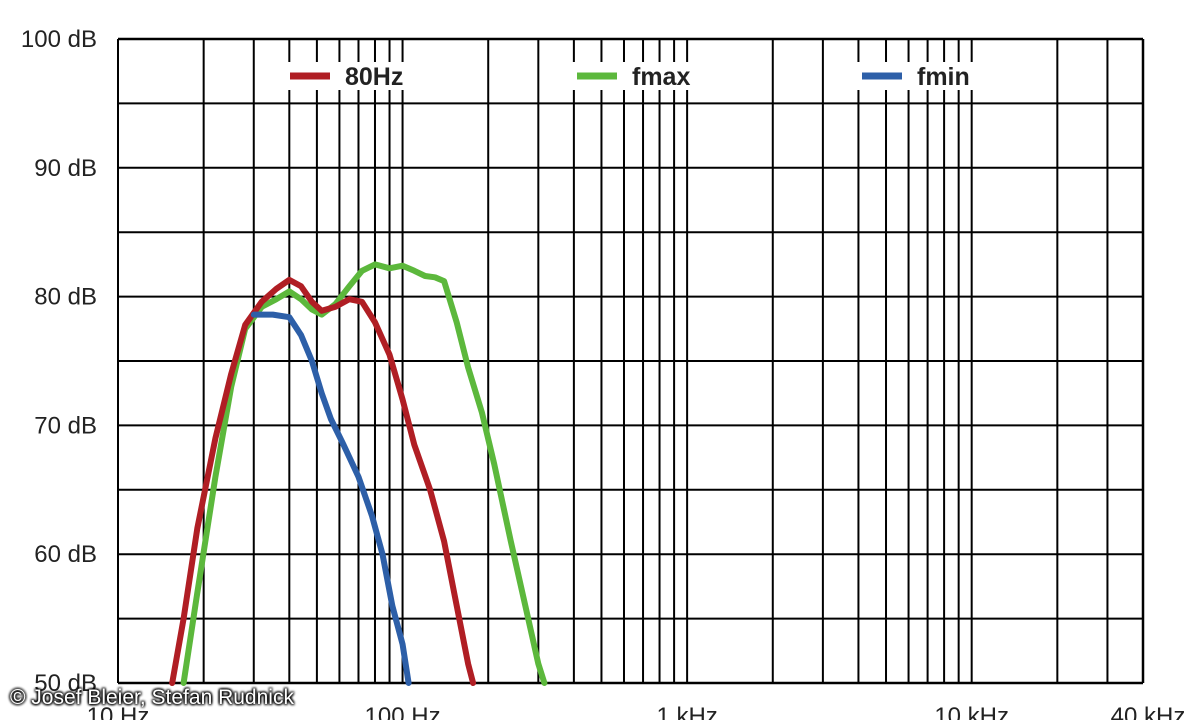 The height and width of the screenshot is (720, 1199). I want to click on x-axis-tick-labels: 10 Hz 100 Hz 1 kHz 10 kHz 40 kHz, so click(636, 711).